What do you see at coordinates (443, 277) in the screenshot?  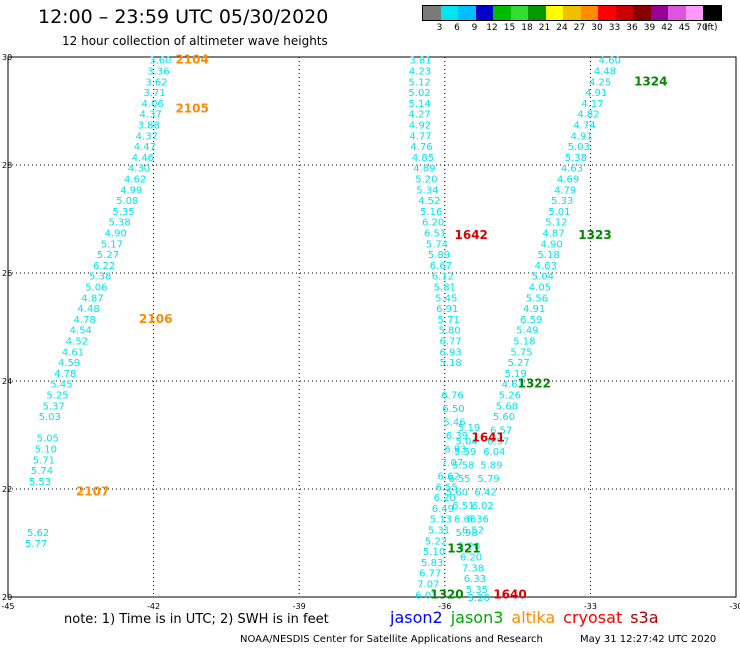 I see `wave-height-value: 6.12` at bounding box center [443, 277].